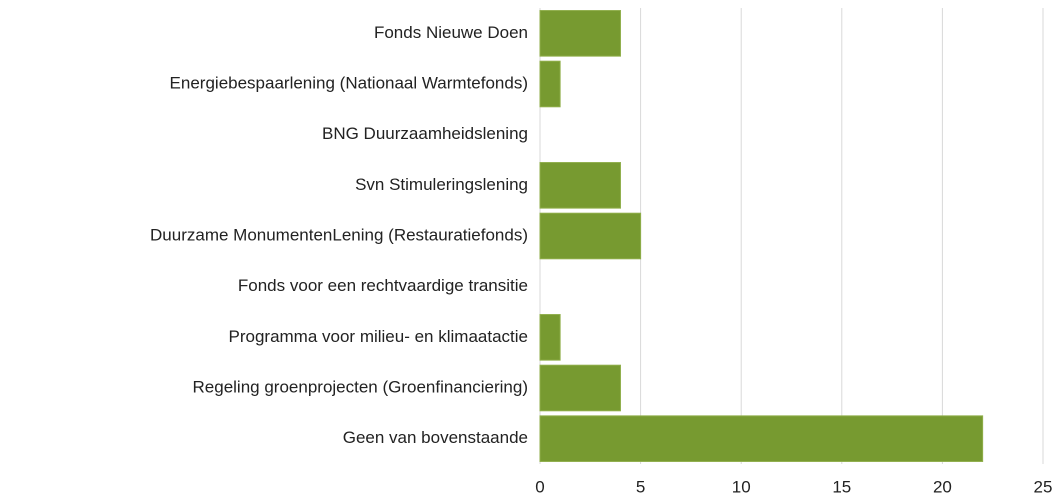 The image size is (1058, 497). I want to click on x-tick-label: 20, so click(942, 486).